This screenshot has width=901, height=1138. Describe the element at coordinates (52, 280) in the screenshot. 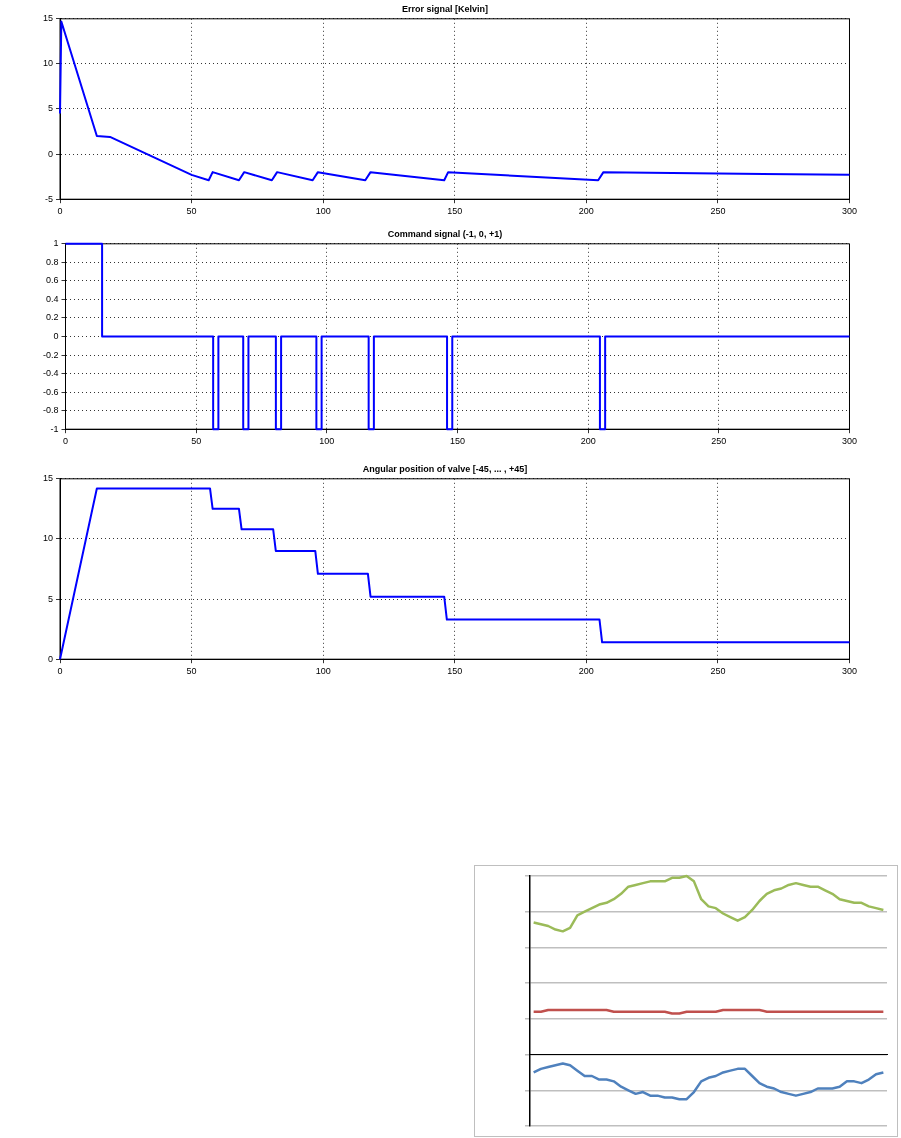

I see `y-tick-label: 0.6` at that location.